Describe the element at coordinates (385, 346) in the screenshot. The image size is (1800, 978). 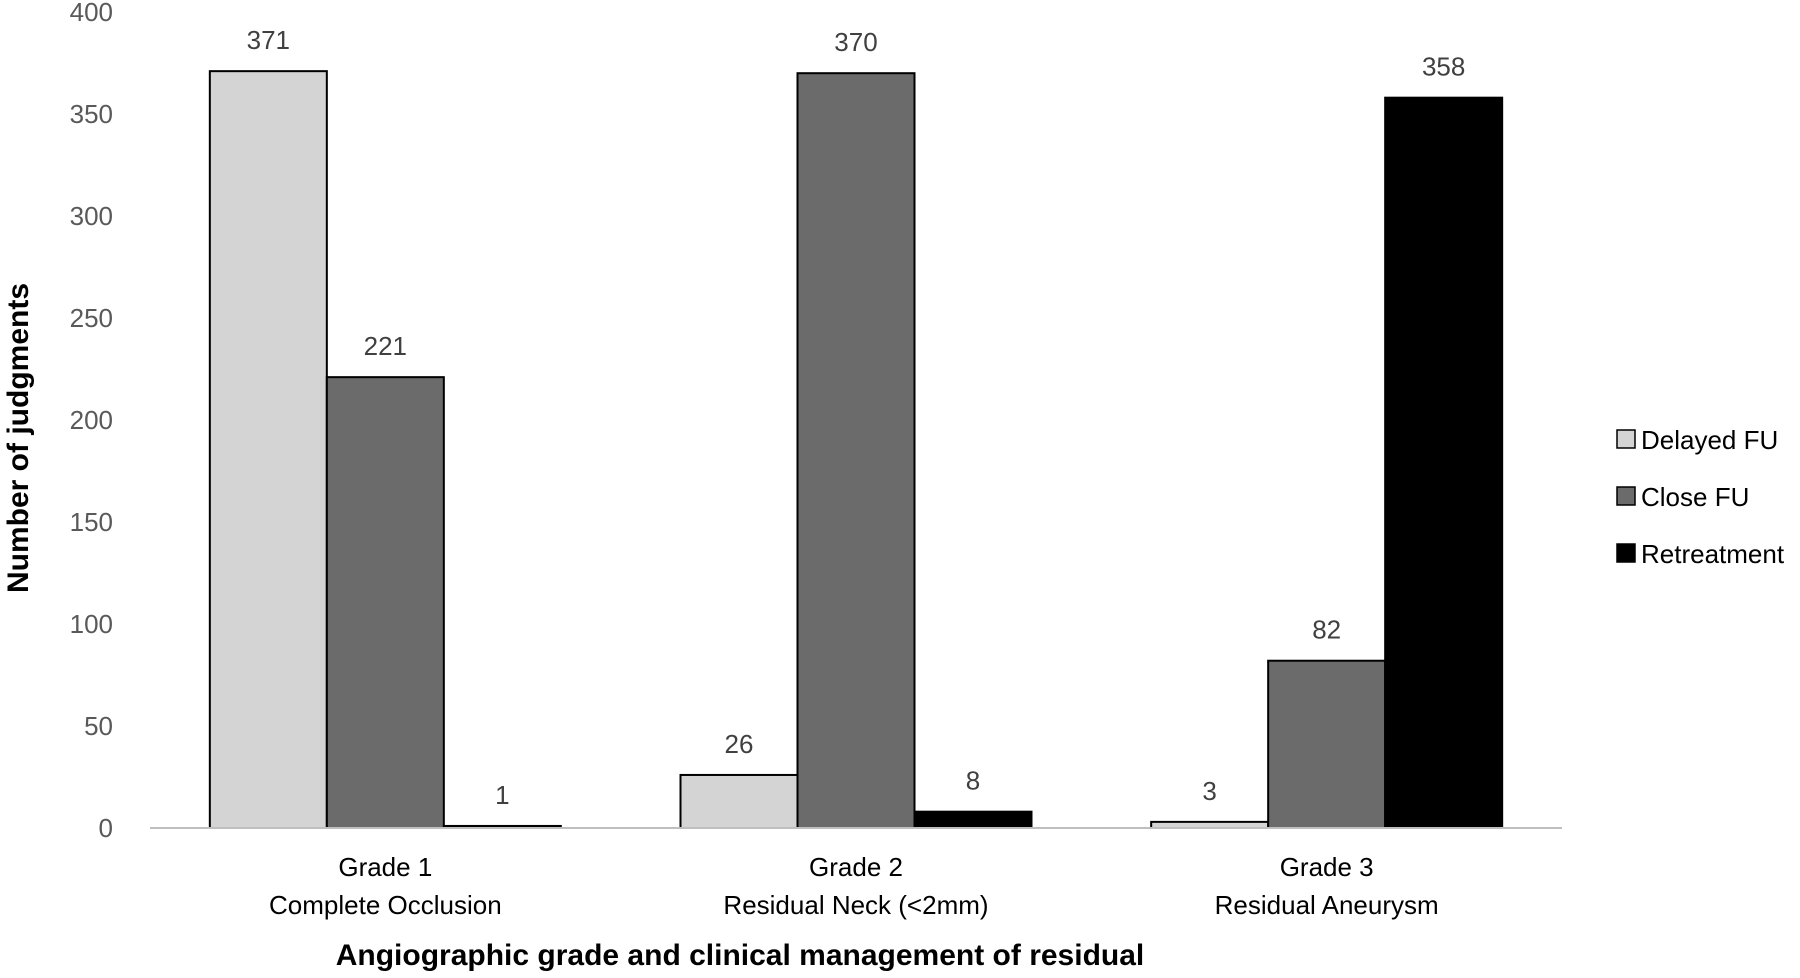
I see `data-label: 221` at that location.